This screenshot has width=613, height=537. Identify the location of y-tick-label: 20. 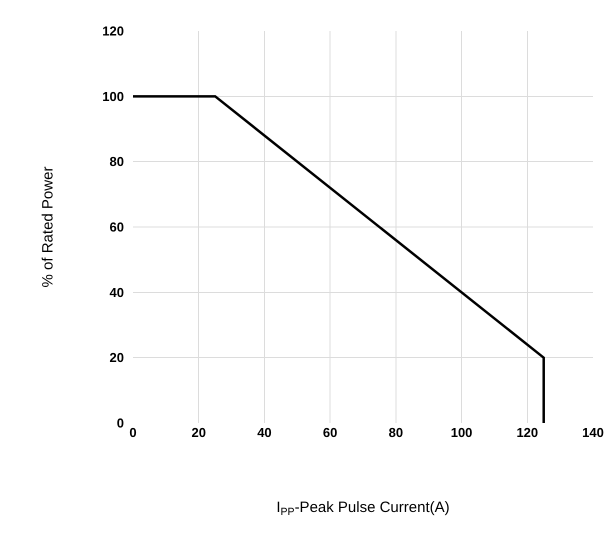
(117, 358).